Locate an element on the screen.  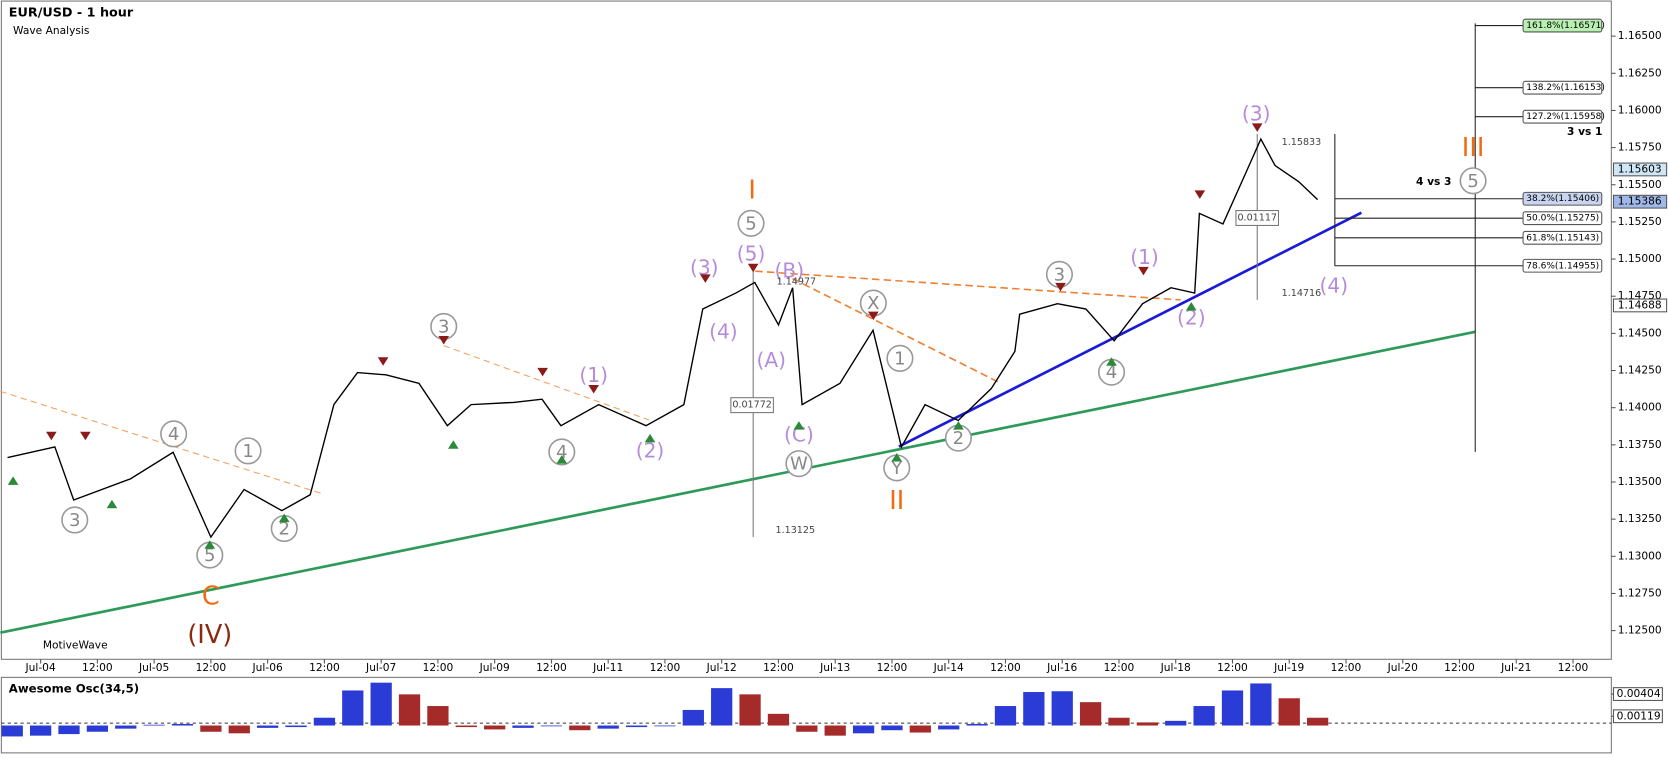
y-tick-label: 1.14500 is located at coordinates (1640, 332).